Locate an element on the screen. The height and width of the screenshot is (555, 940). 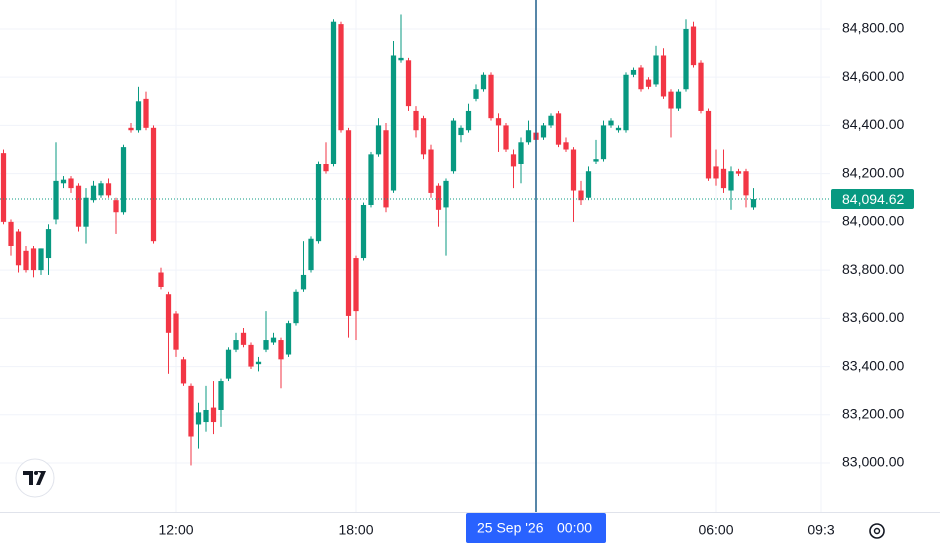
y-tick-label: 84,000.00 is located at coordinates (873, 221).